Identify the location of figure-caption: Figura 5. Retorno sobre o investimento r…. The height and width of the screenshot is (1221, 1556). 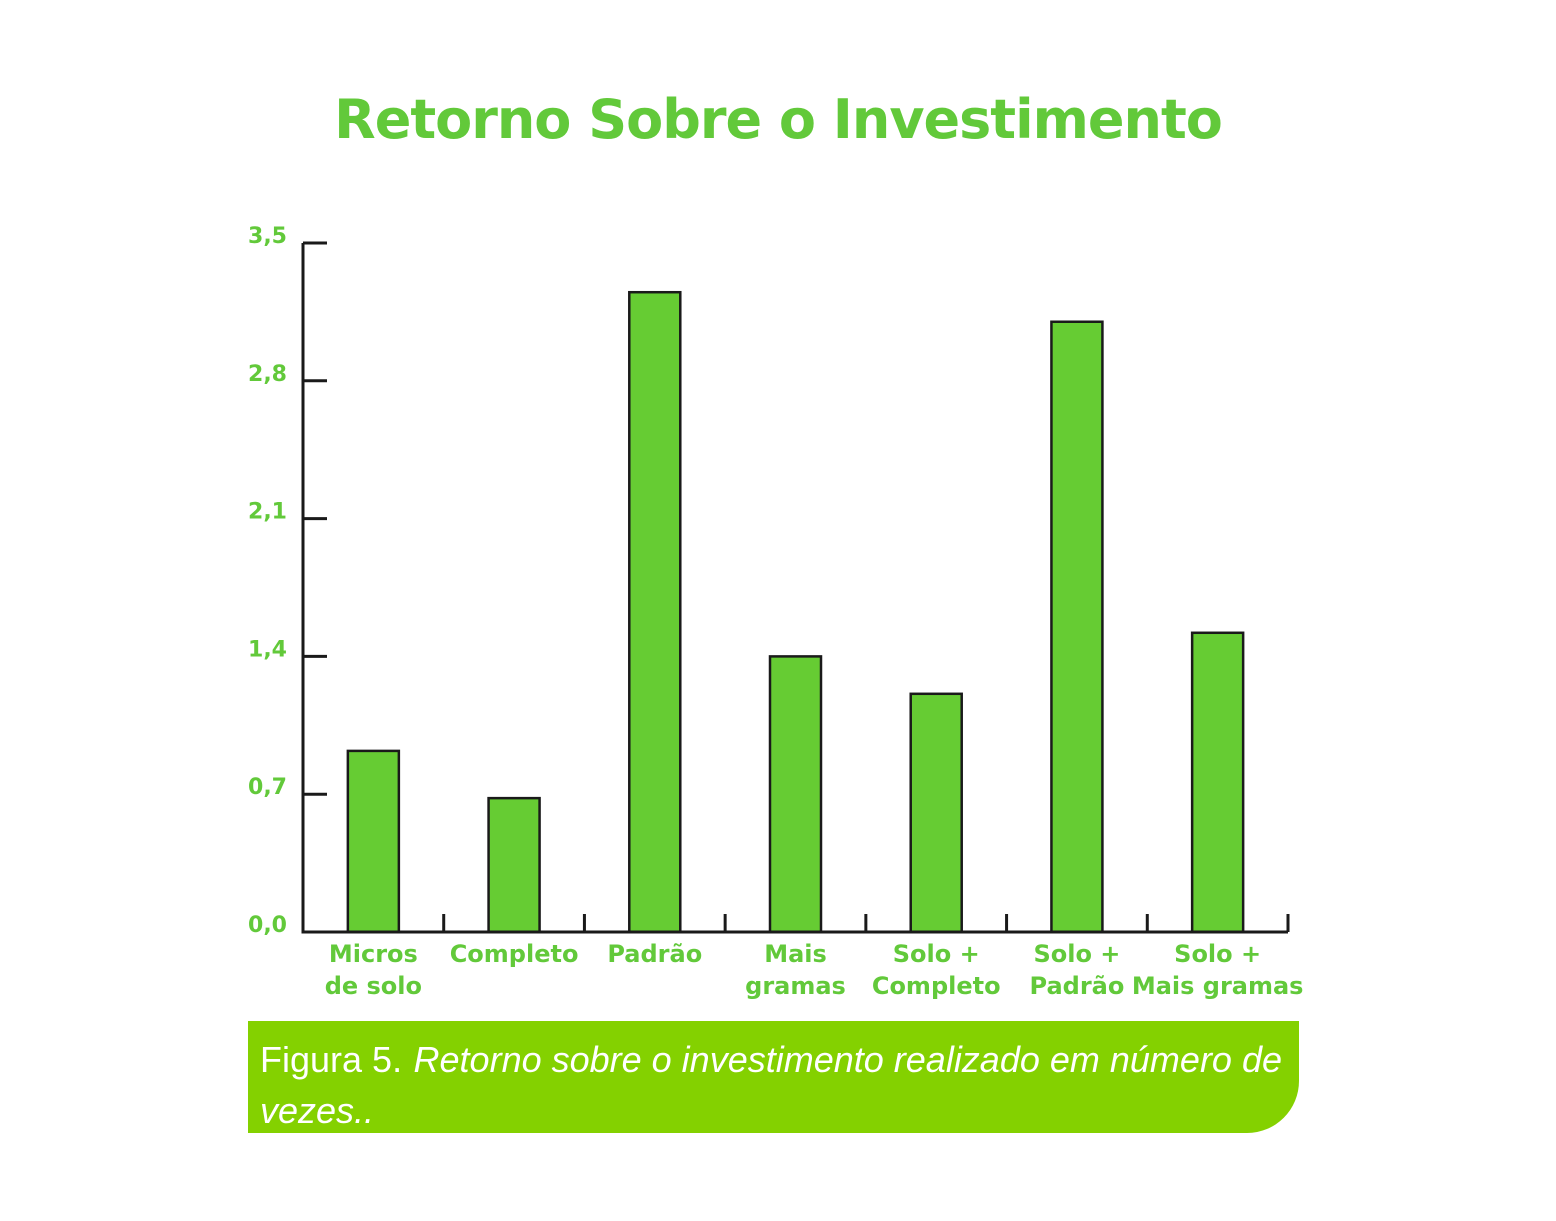
(773, 1077).